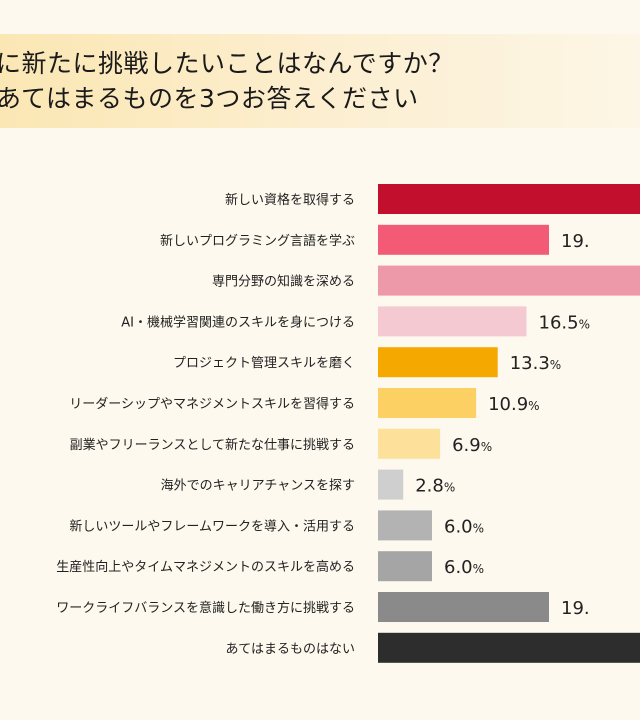  I want to click on value-label-4: 16.5%, so click(564, 322).